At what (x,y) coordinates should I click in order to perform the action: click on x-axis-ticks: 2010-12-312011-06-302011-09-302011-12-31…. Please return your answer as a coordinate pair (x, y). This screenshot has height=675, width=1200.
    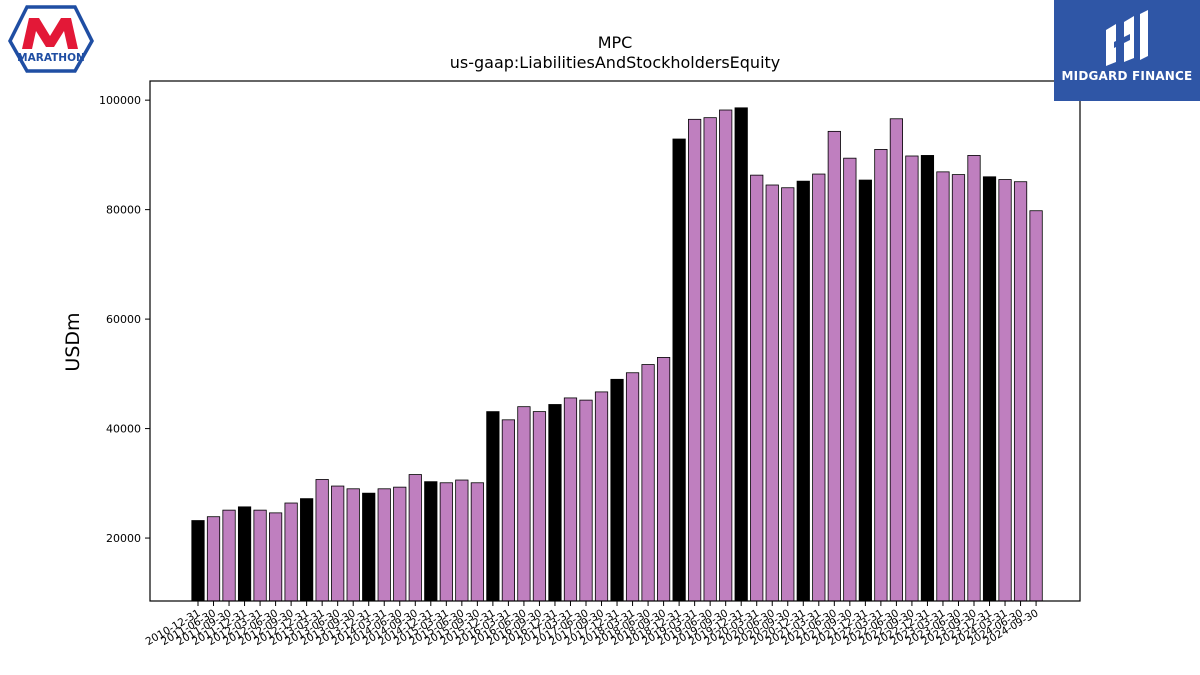
    Looking at the image, I should click on (592, 624).